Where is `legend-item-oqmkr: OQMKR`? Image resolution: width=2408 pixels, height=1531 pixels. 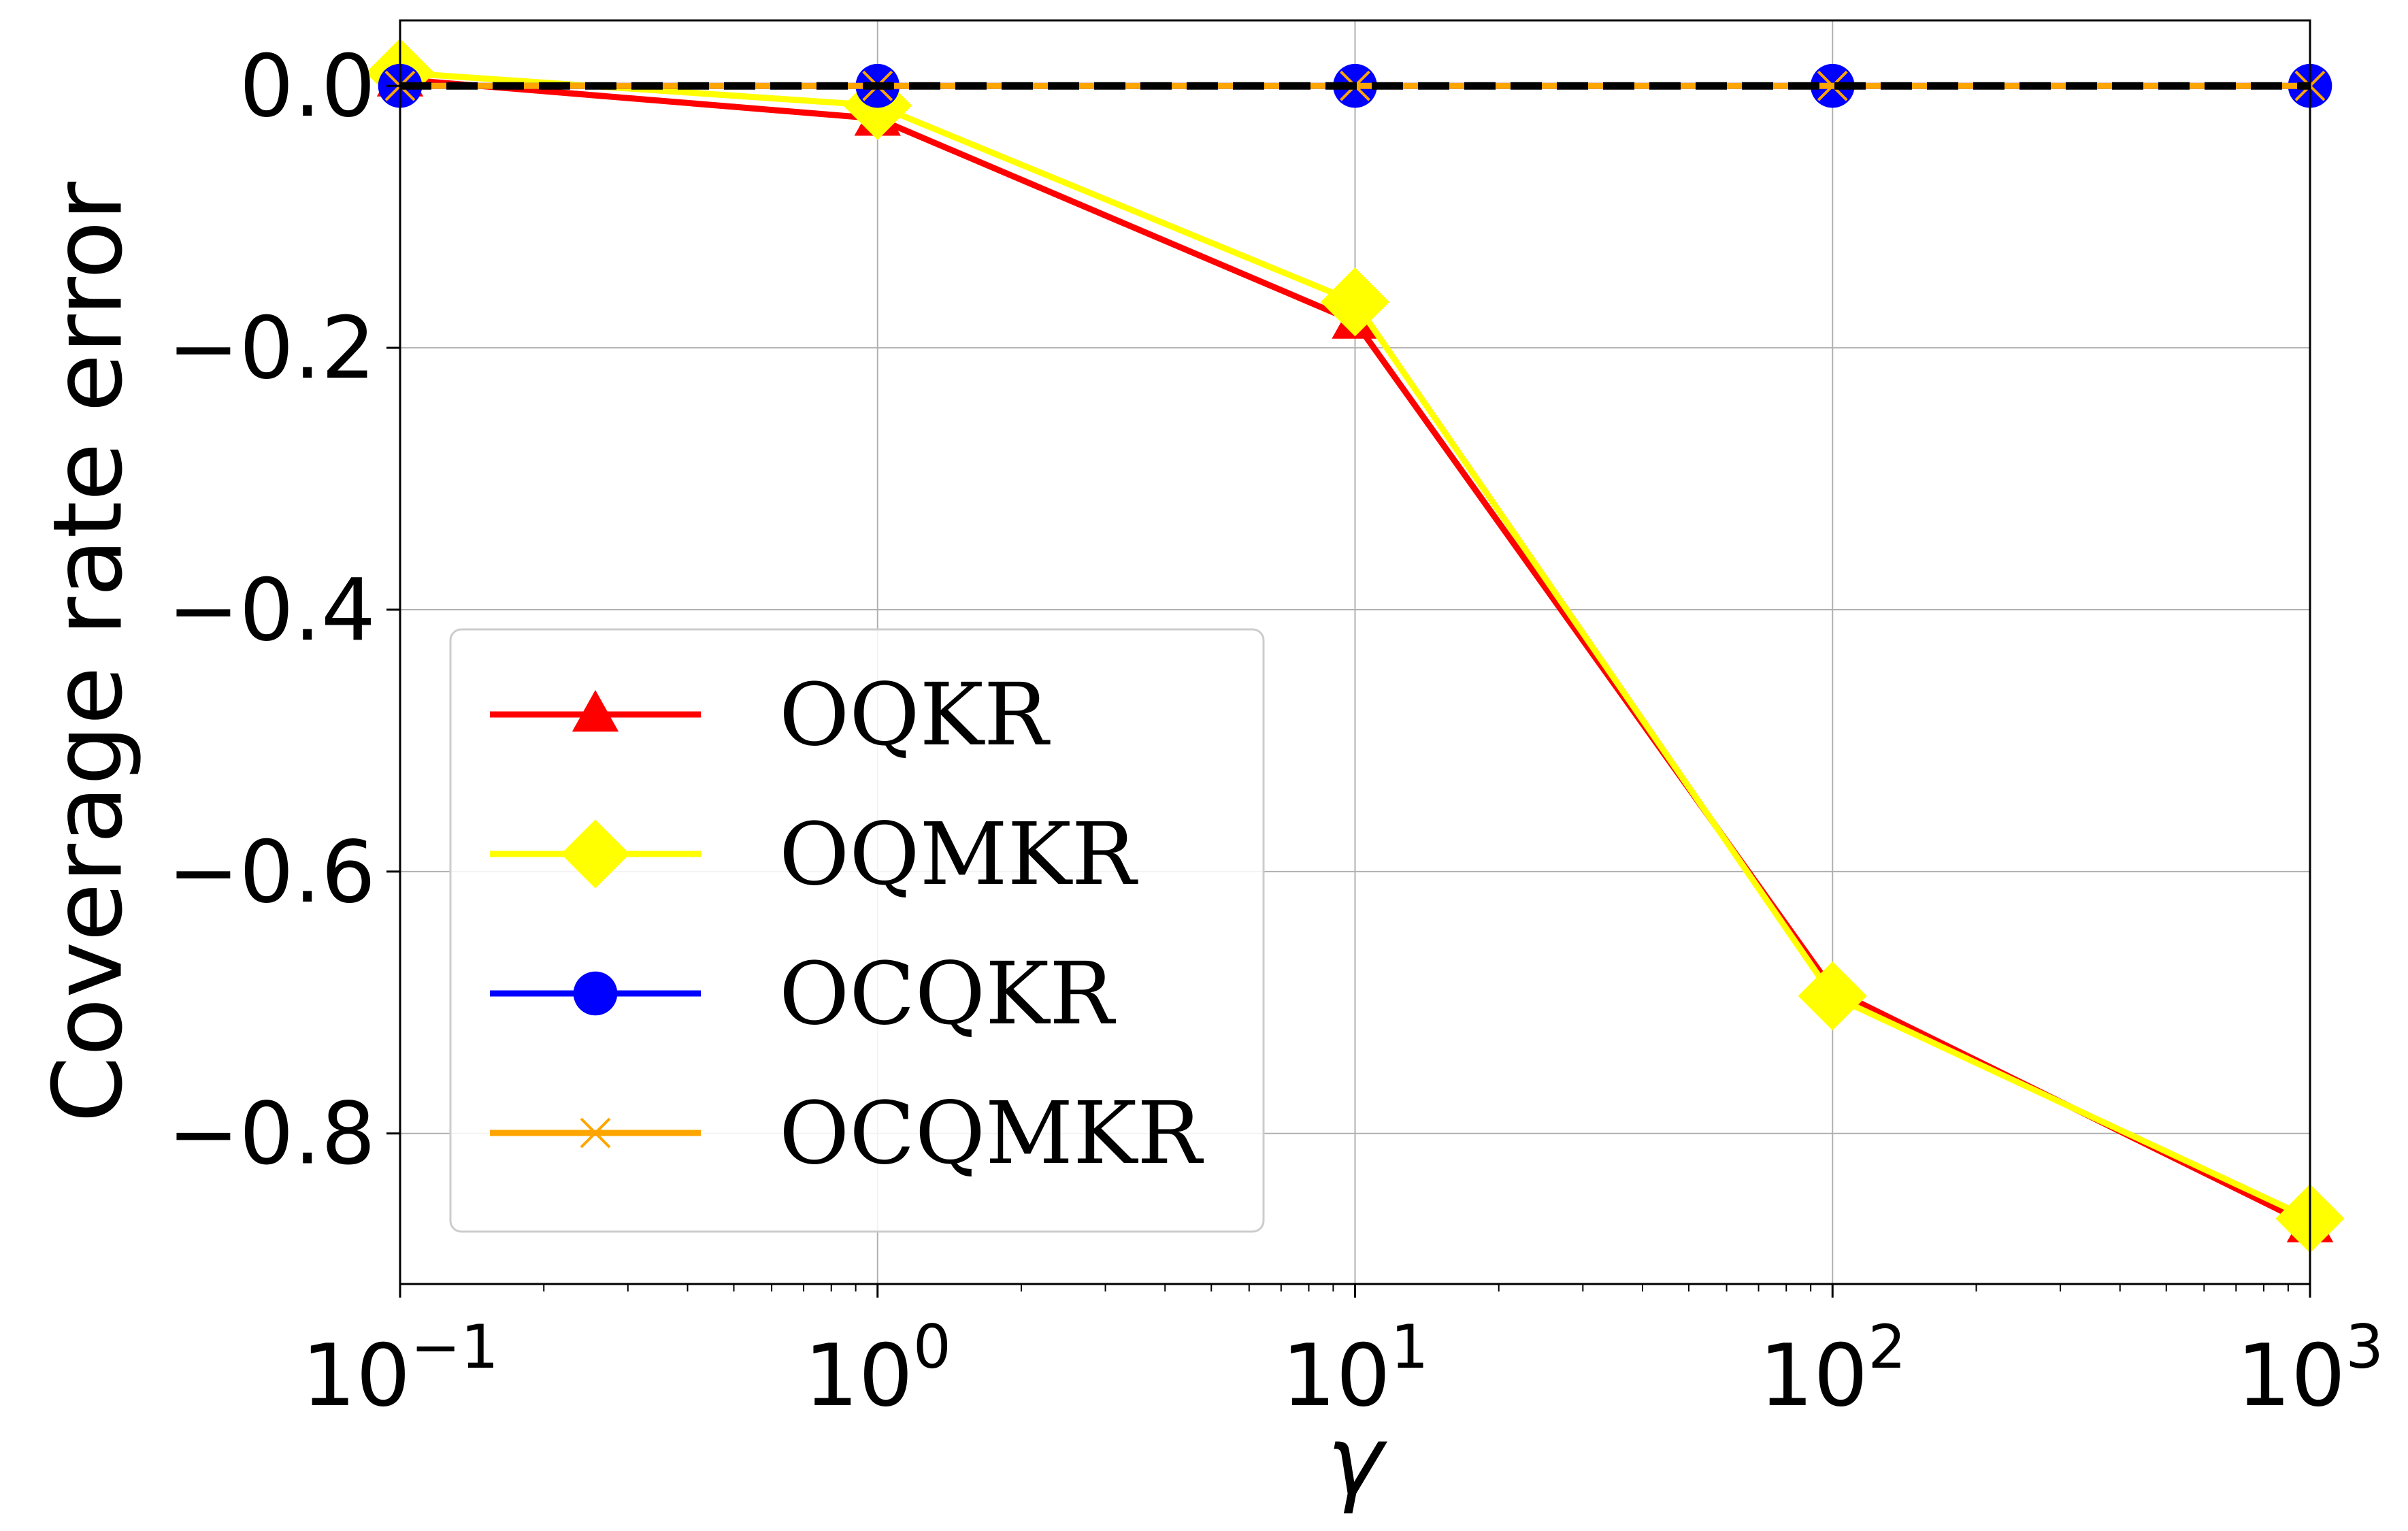 legend-item-oqmkr: OQMKR is located at coordinates (814, 854).